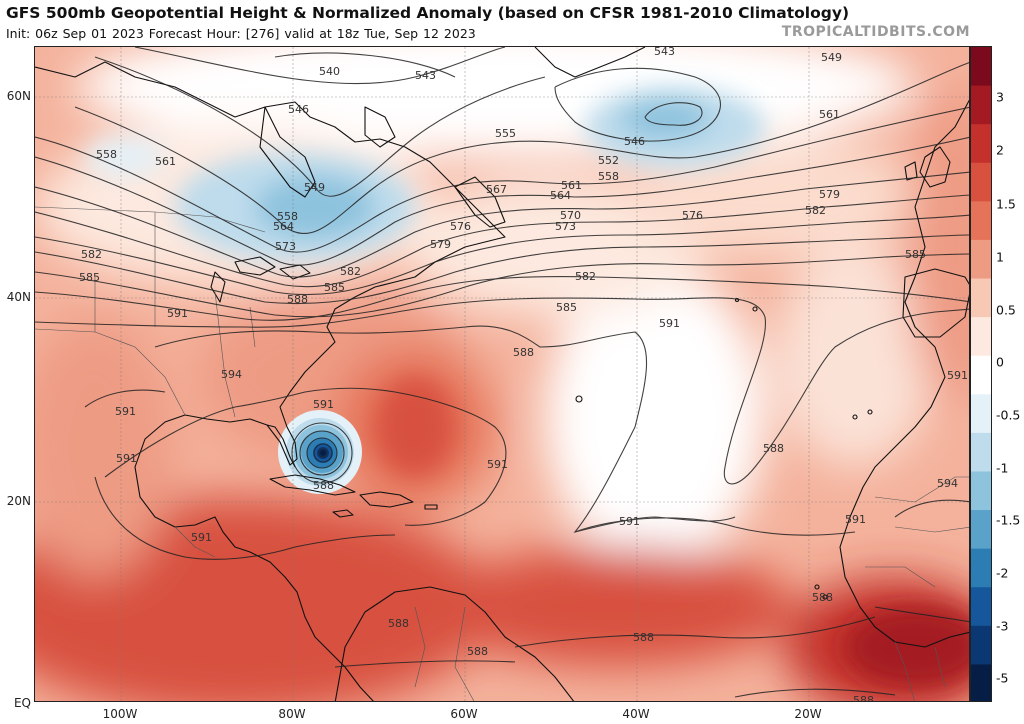 Image resolution: width=1024 pixels, height=724 pixels. What do you see at coordinates (18, 96) in the screenshot?
I see `lat-label-60n: 60N` at bounding box center [18, 96].